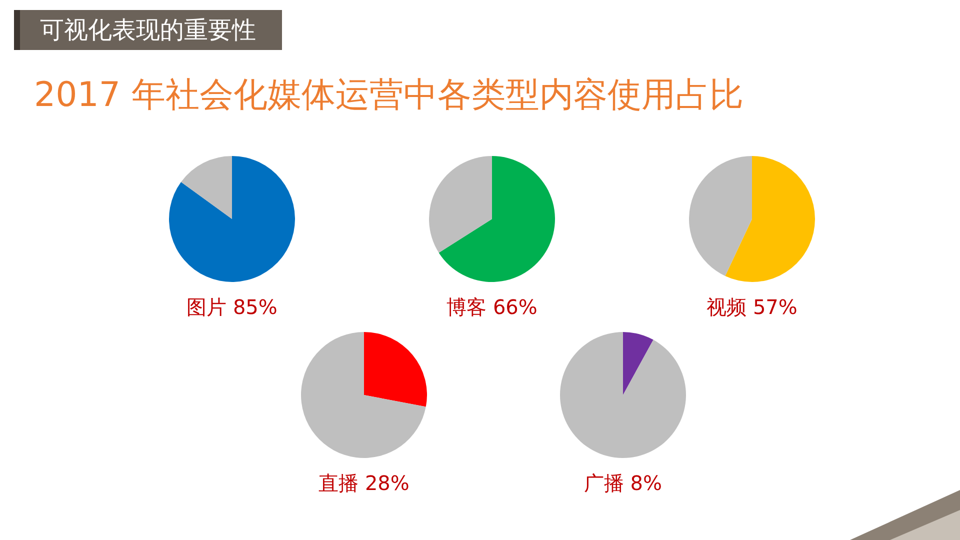 This screenshot has width=960, height=540. What do you see at coordinates (623, 483) in the screenshot?
I see `text: 广播 8%` at bounding box center [623, 483].